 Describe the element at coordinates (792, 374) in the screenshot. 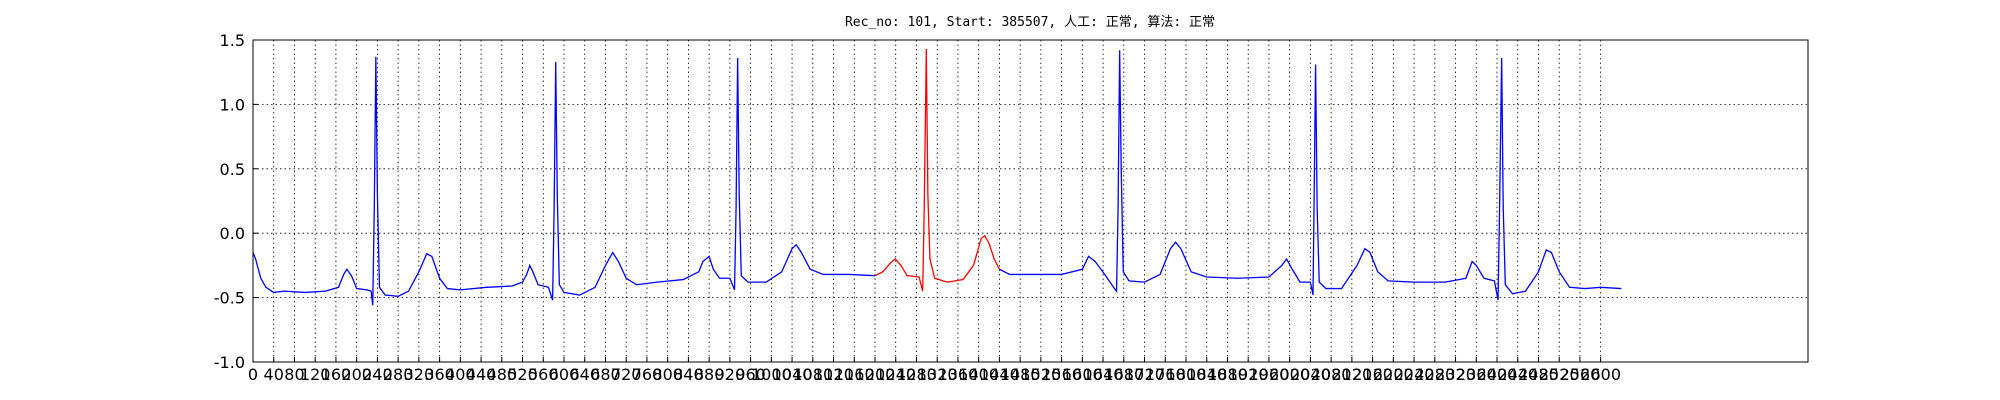

I see `x-tick-label: 1040` at that location.